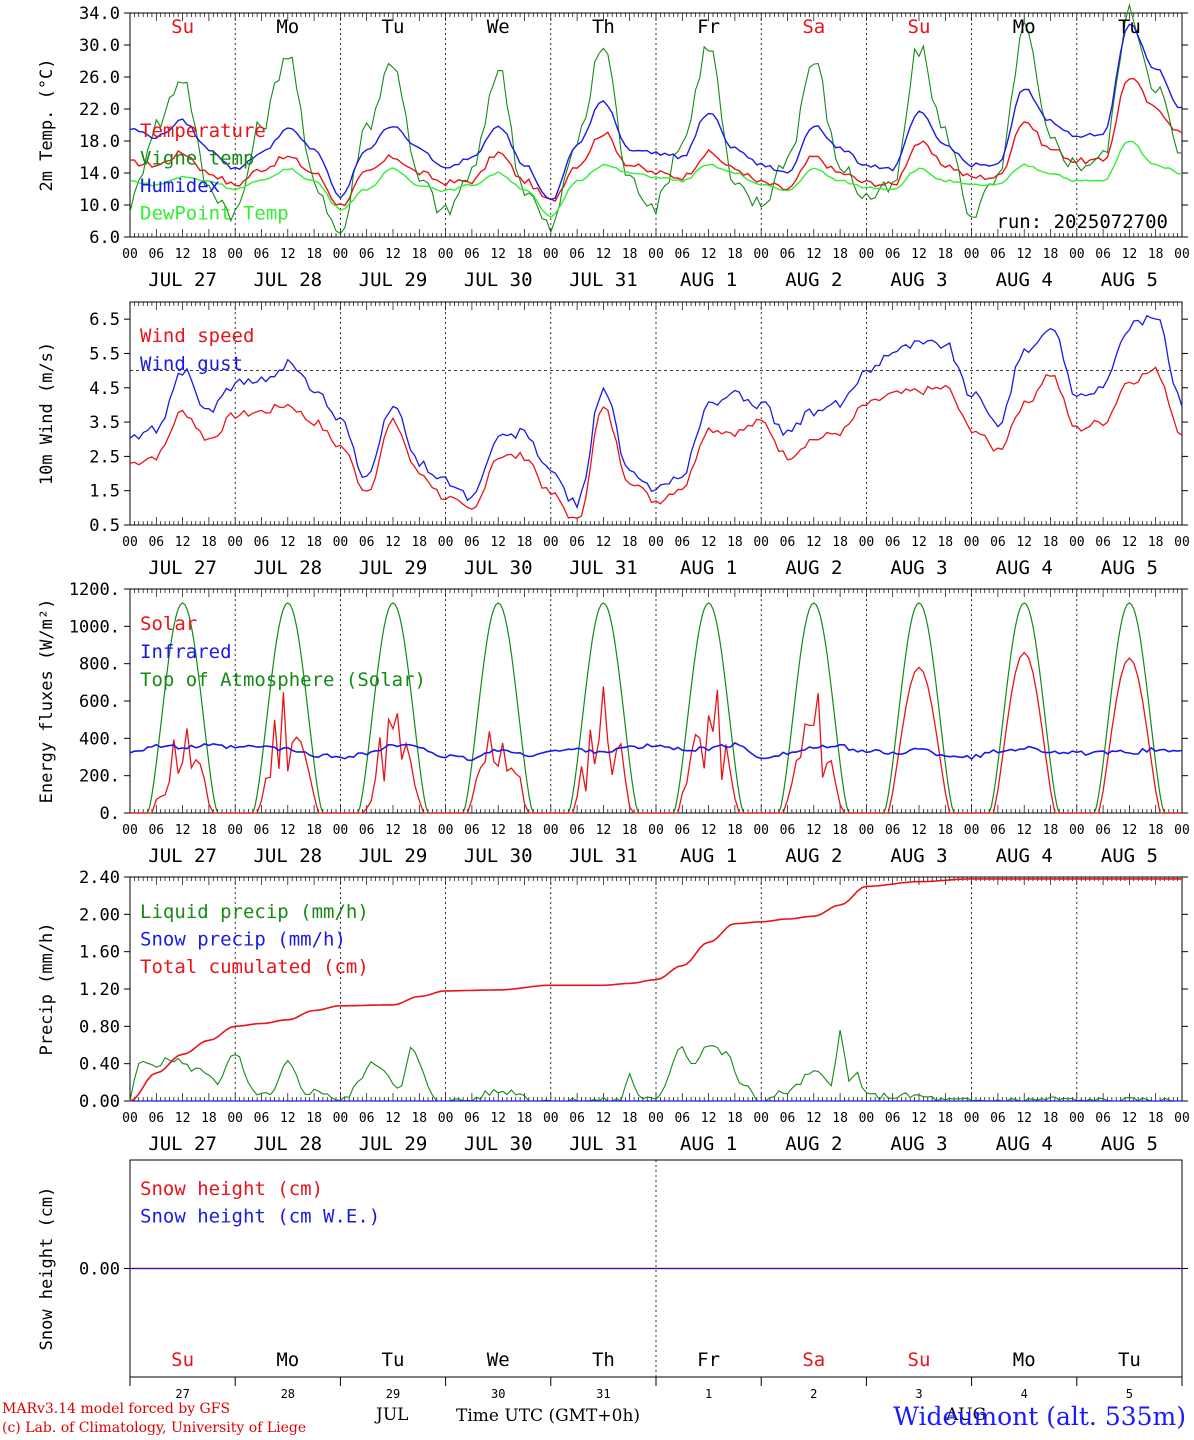  Describe the element at coordinates (182, 568) in the screenshot. I see `panel2-date-label: JUL 27` at that location.